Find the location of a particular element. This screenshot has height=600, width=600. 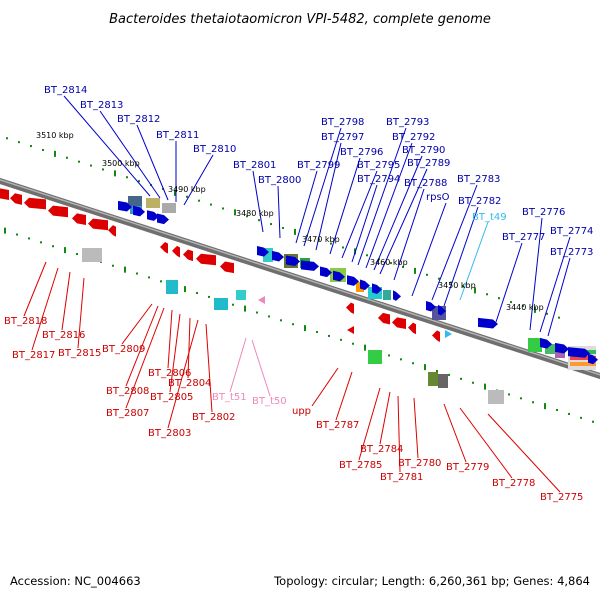

scale-label: 3470 kbp is located at coordinates (321, 239).